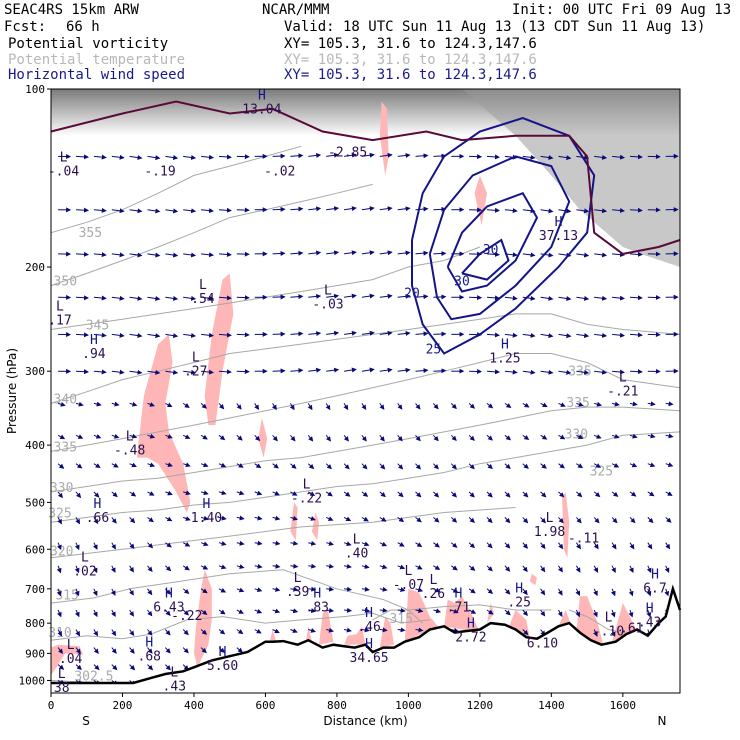  Describe the element at coordinates (571, 178) in the screenshot. I see `upper-pv-lobe` at that location.